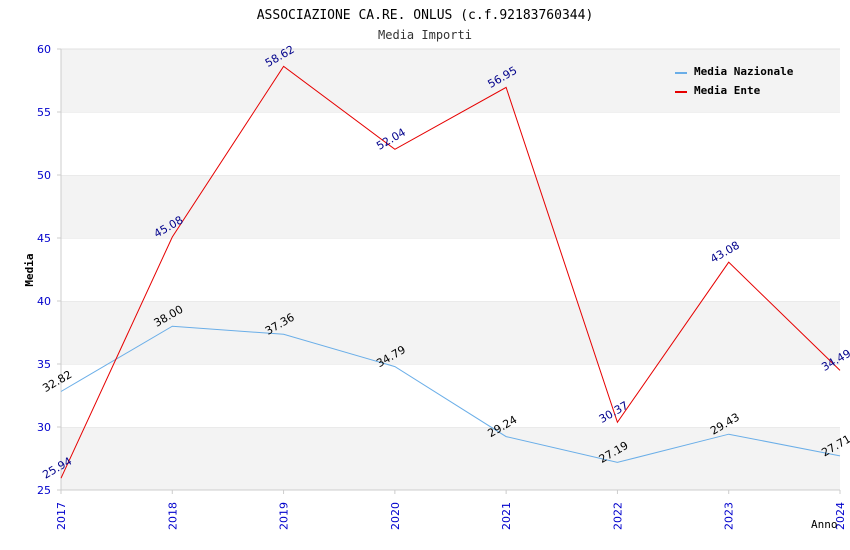  I want to click on x-tick-label: 2018, so click(172, 516).